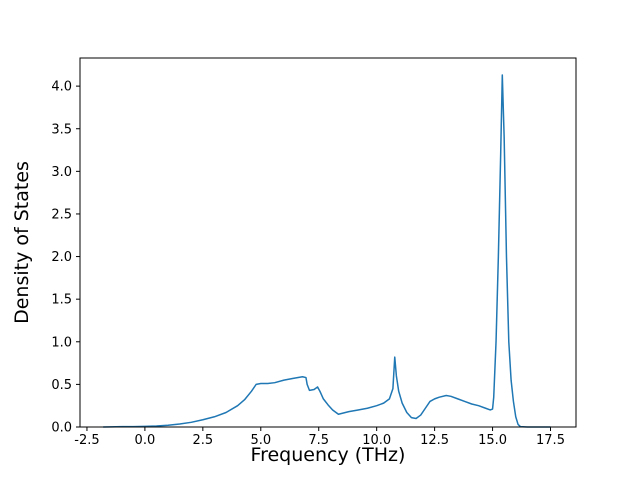 This screenshot has height=484, width=640. Describe the element at coordinates (202, 440) in the screenshot. I see `x-tick-label: 2.5` at that location.